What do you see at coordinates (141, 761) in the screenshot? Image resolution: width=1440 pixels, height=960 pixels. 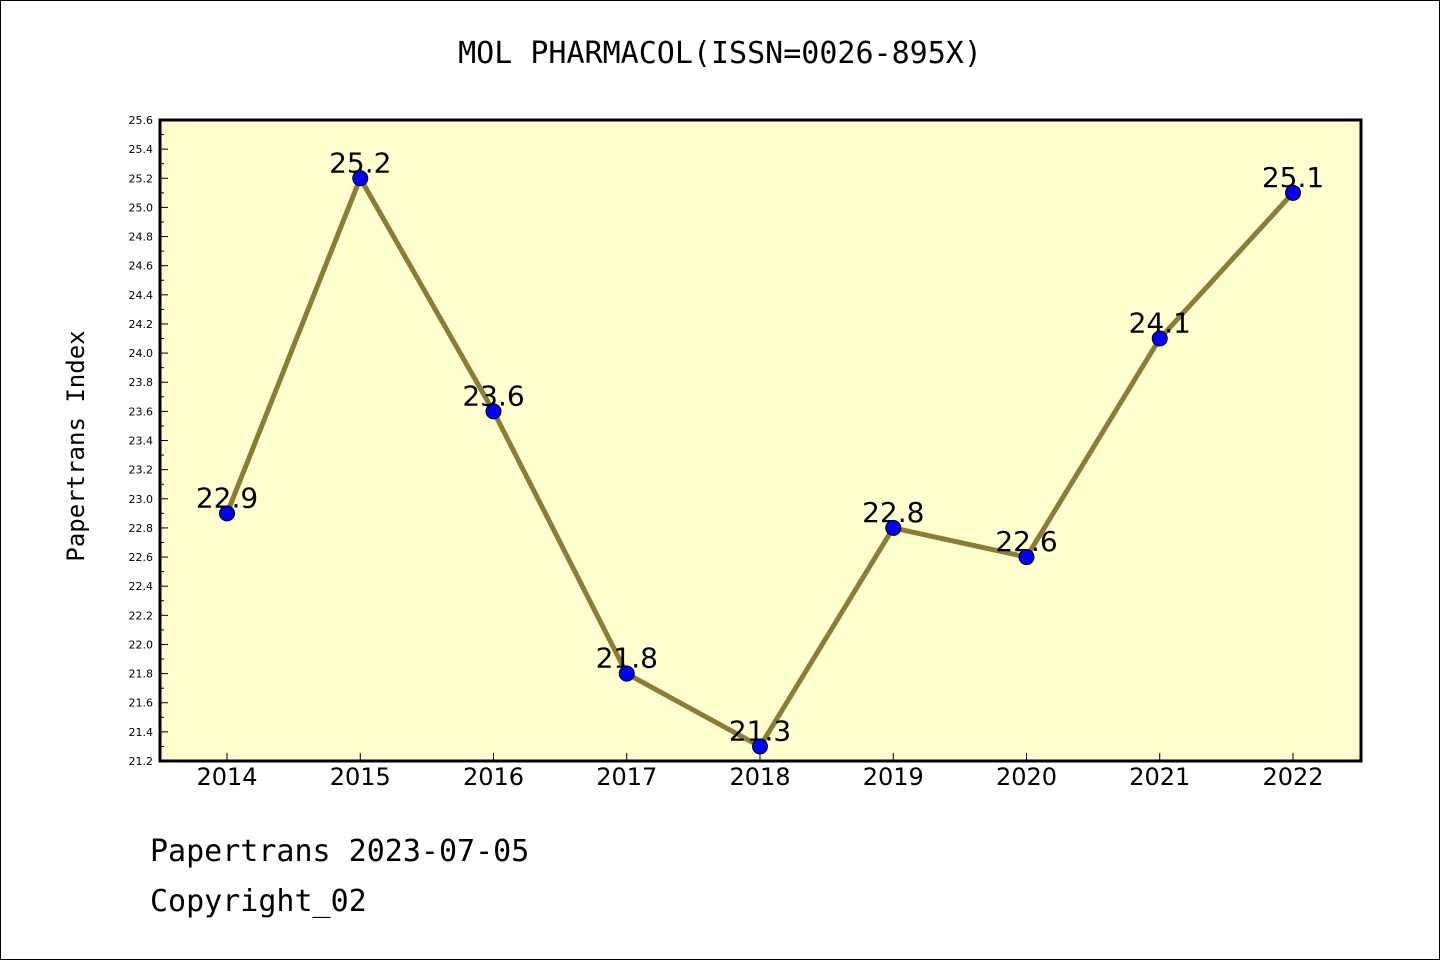 I see `y-tick-label: 21.2` at bounding box center [141, 761].